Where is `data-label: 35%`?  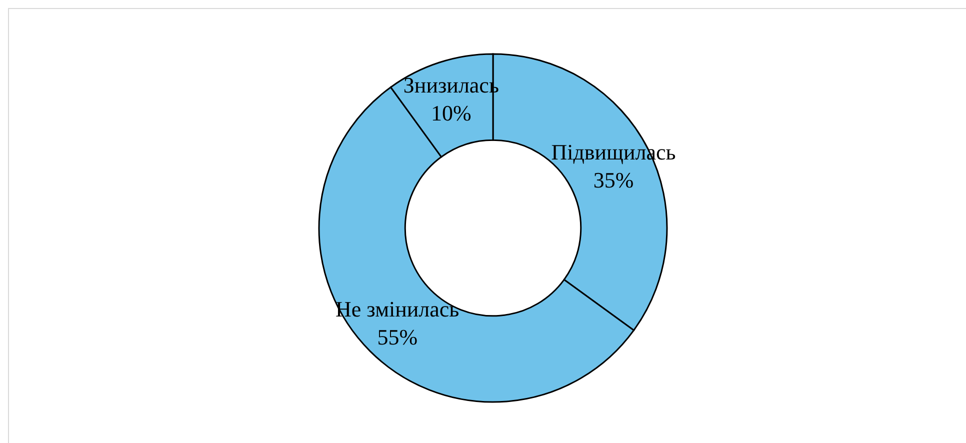 data-label: 35% is located at coordinates (613, 180).